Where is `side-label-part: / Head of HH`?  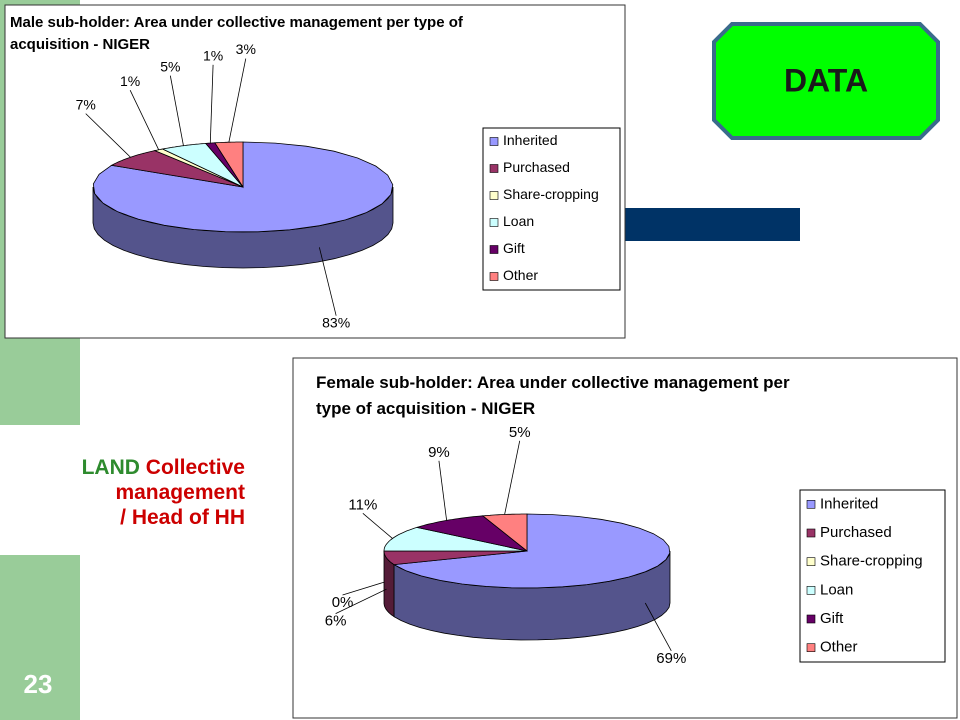 side-label-part: / Head of HH is located at coordinates (182, 517).